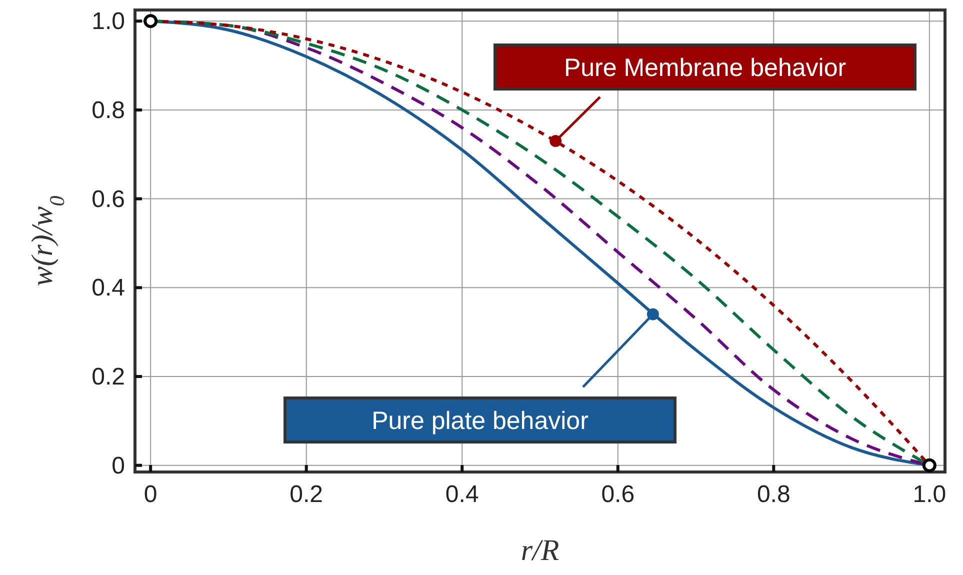  I want to click on y-tick-label: 0.4, so click(108, 288).